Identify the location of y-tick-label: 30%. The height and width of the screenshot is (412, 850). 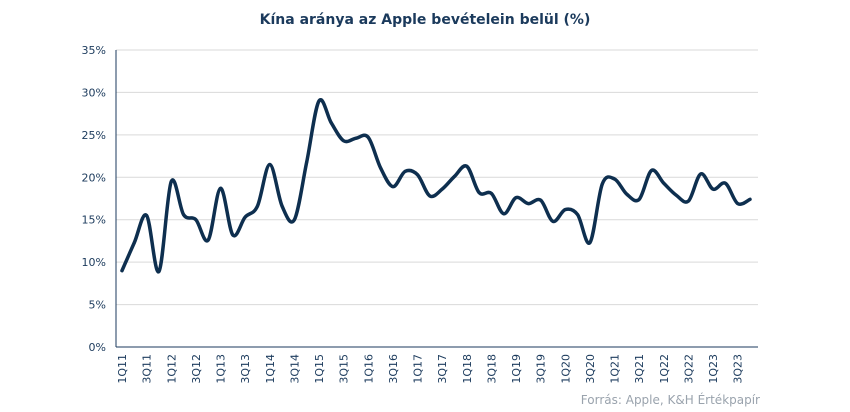
(94, 92).